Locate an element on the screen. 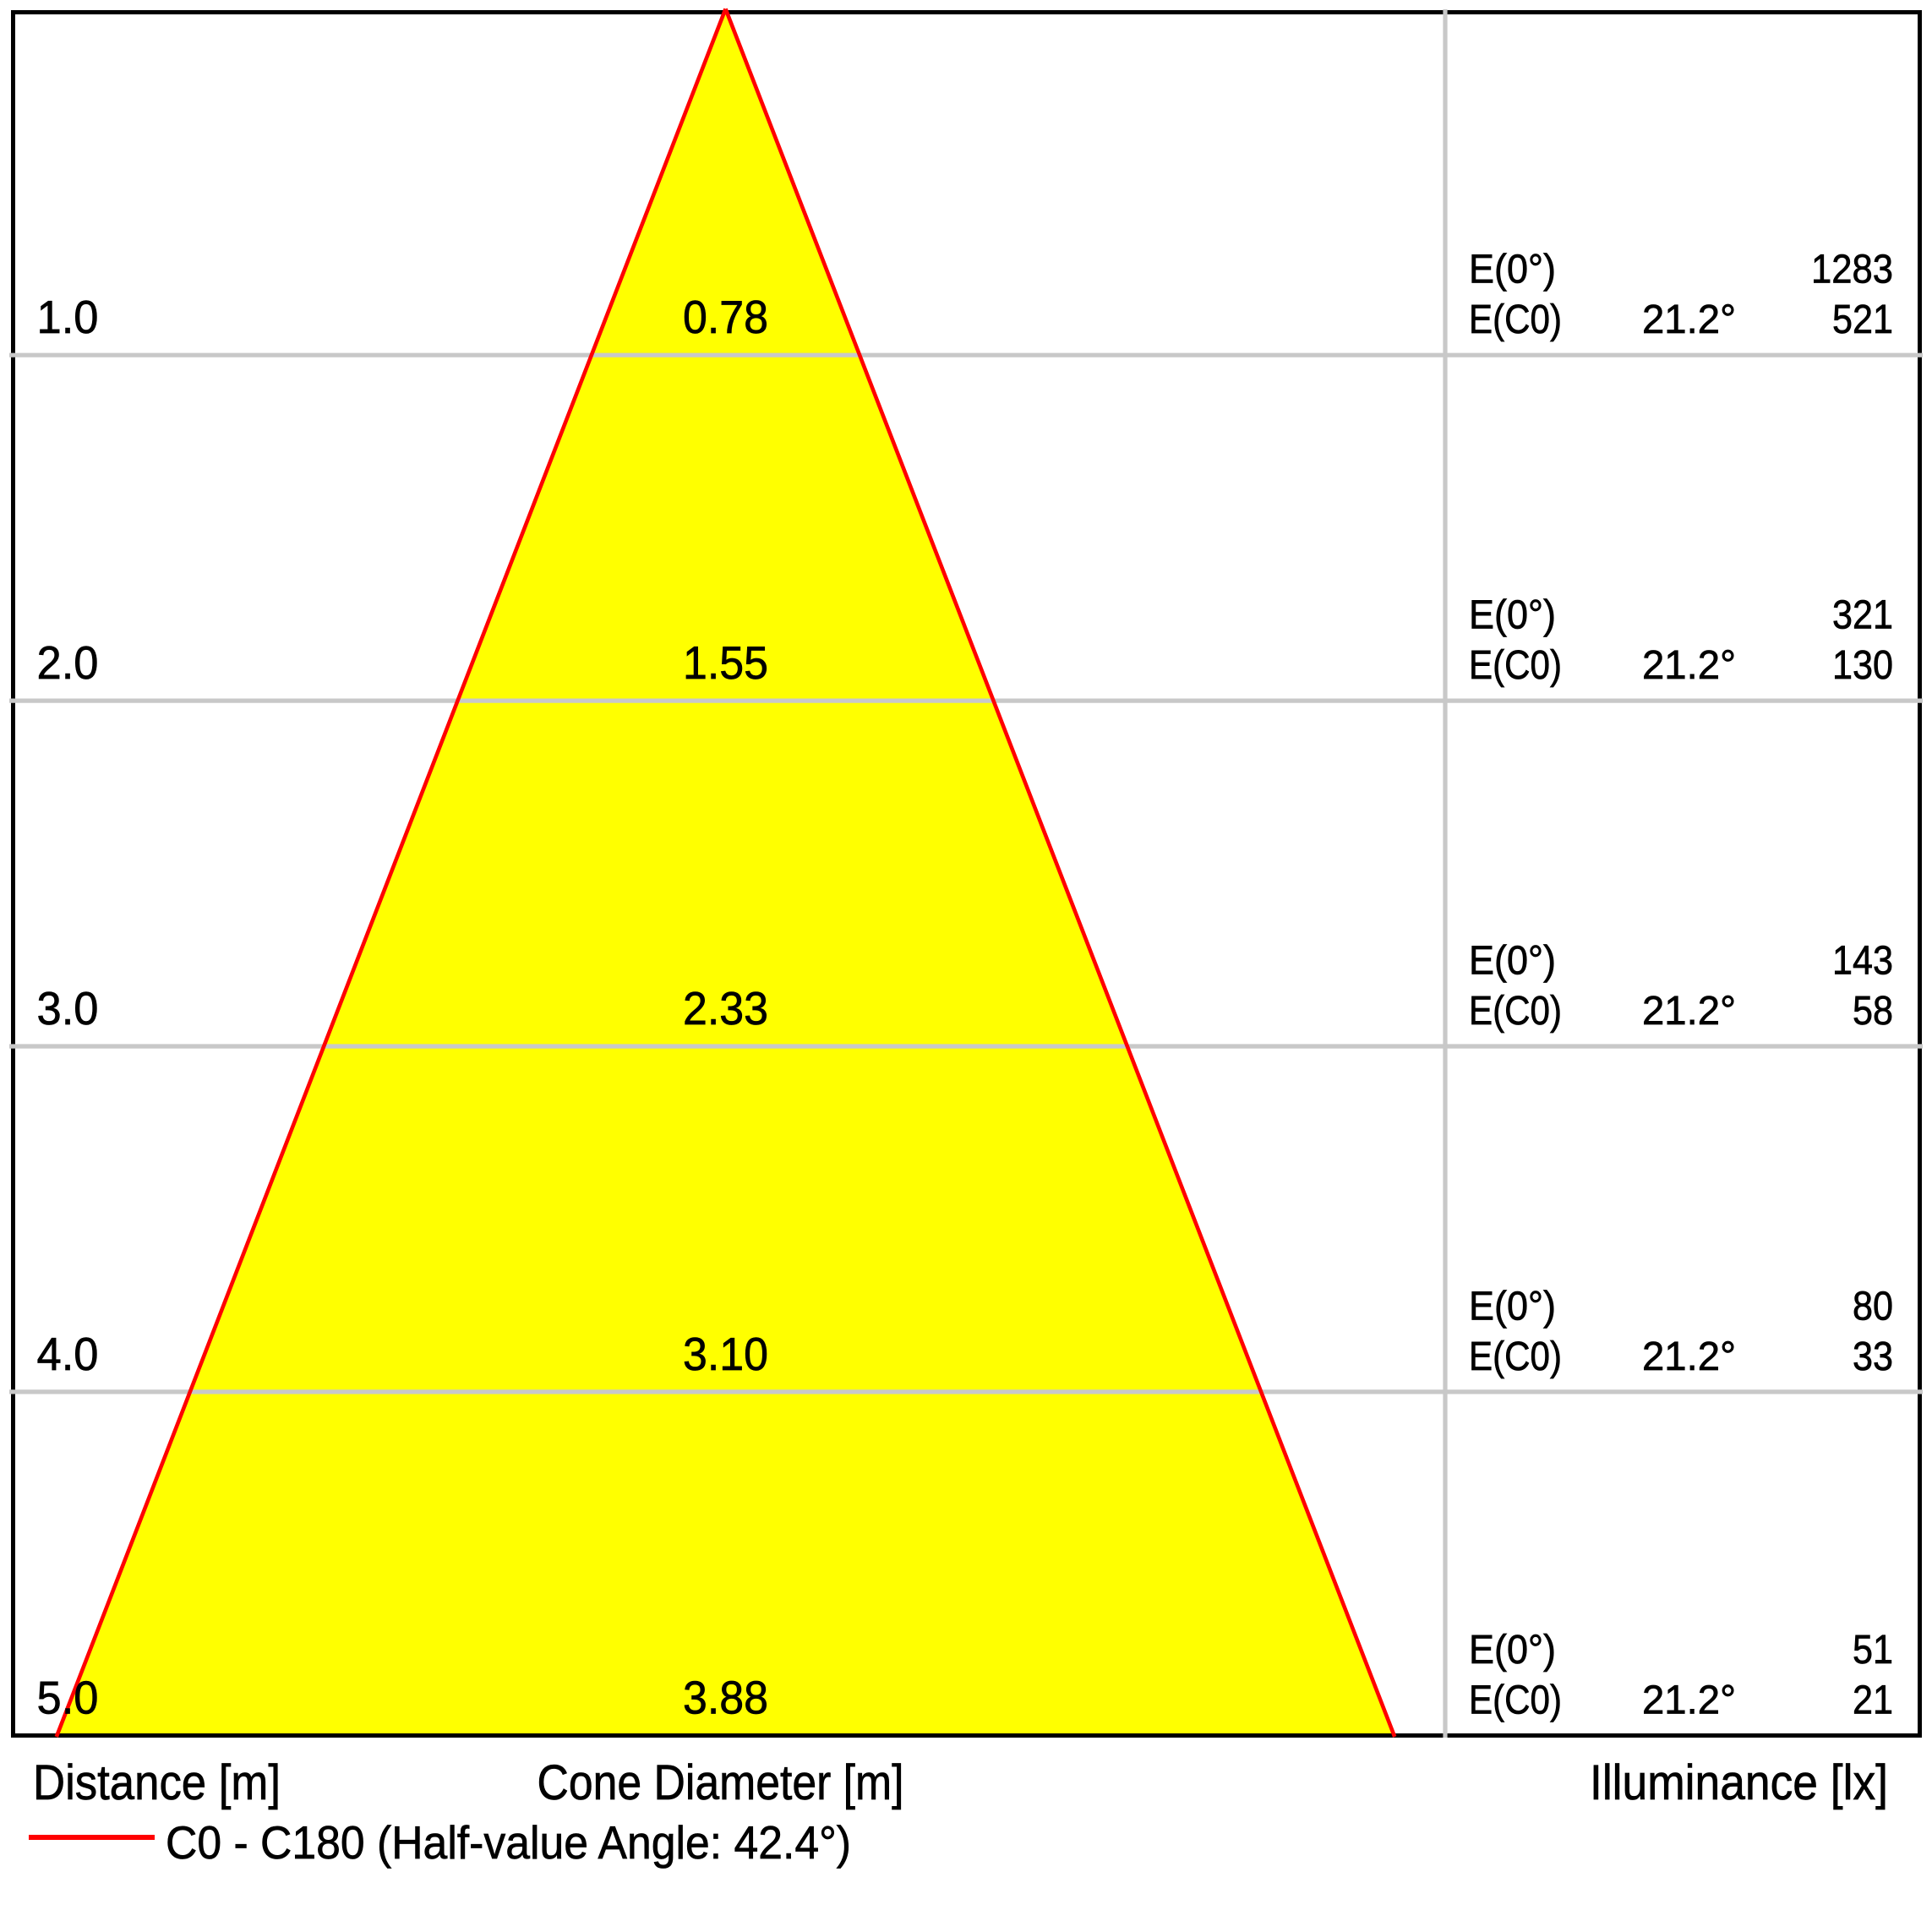 This screenshot has height=1932, width=1932. svg-text: 33 is located at coordinates (1873, 1356).